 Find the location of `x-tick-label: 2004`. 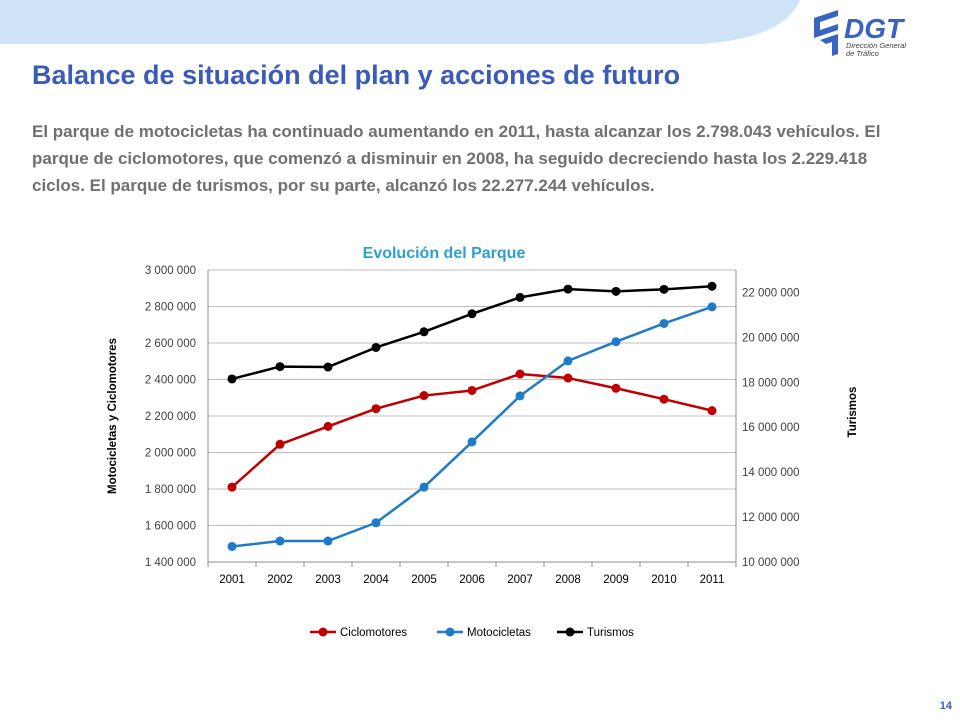

x-tick-label: 2004 is located at coordinates (376, 580).